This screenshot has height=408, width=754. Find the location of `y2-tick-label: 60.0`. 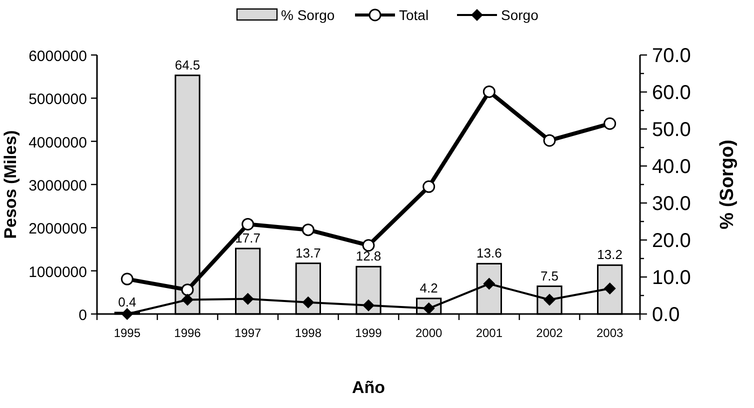

y2-tick-label: 60.0 is located at coordinates (671, 93).